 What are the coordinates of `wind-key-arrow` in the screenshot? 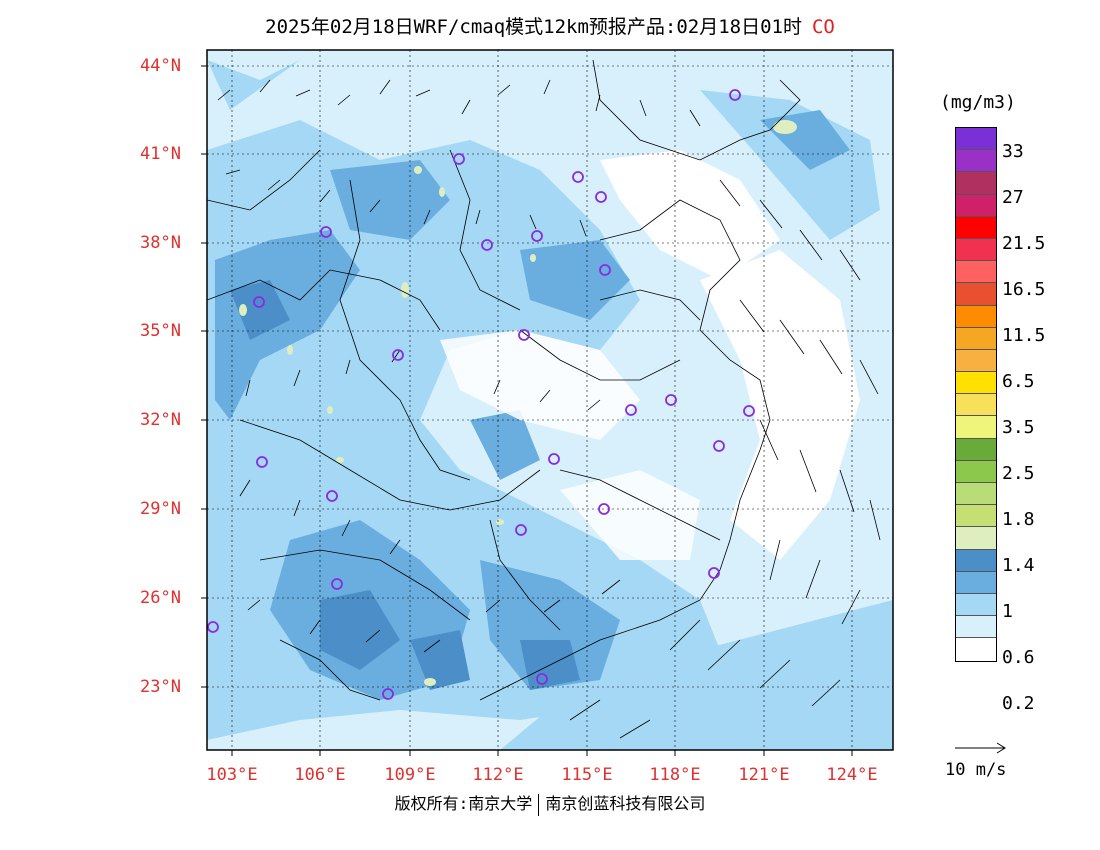 It's located at (980, 748).